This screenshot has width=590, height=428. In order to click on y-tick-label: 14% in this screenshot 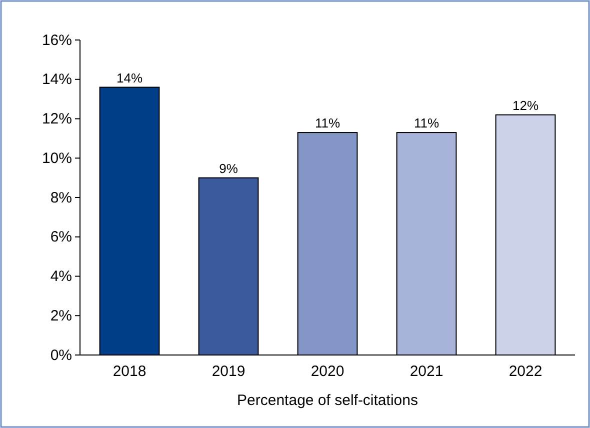, I will do `click(57, 79)`.